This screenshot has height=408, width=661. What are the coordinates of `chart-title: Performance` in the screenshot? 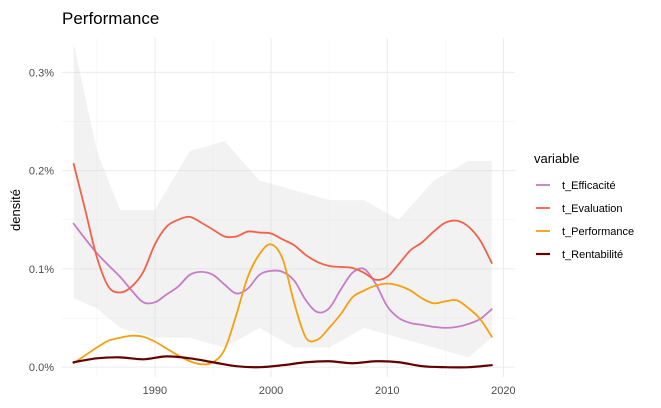 It's located at (110, 18).